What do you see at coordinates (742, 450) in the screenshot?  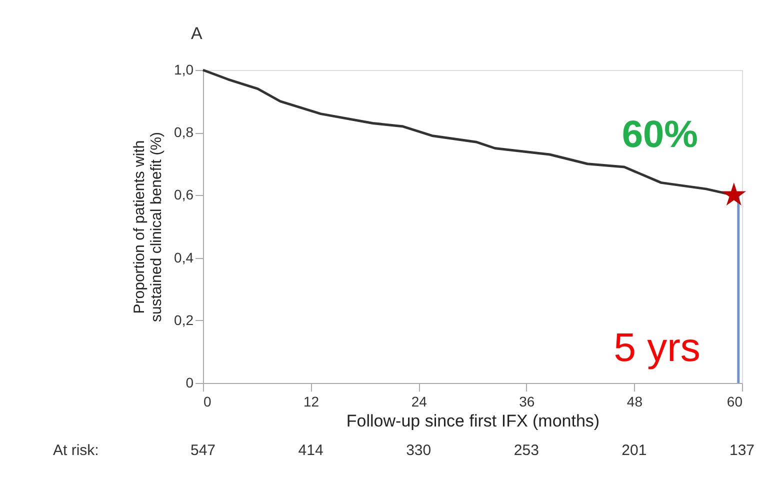 I see `text: 137` at bounding box center [742, 450].